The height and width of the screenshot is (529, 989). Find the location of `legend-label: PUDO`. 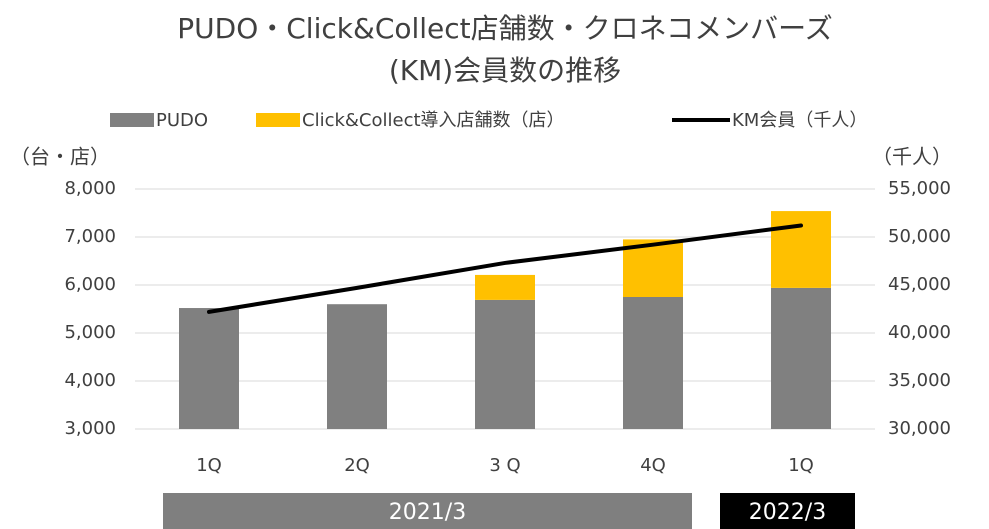

legend-label: PUDO is located at coordinates (182, 120).